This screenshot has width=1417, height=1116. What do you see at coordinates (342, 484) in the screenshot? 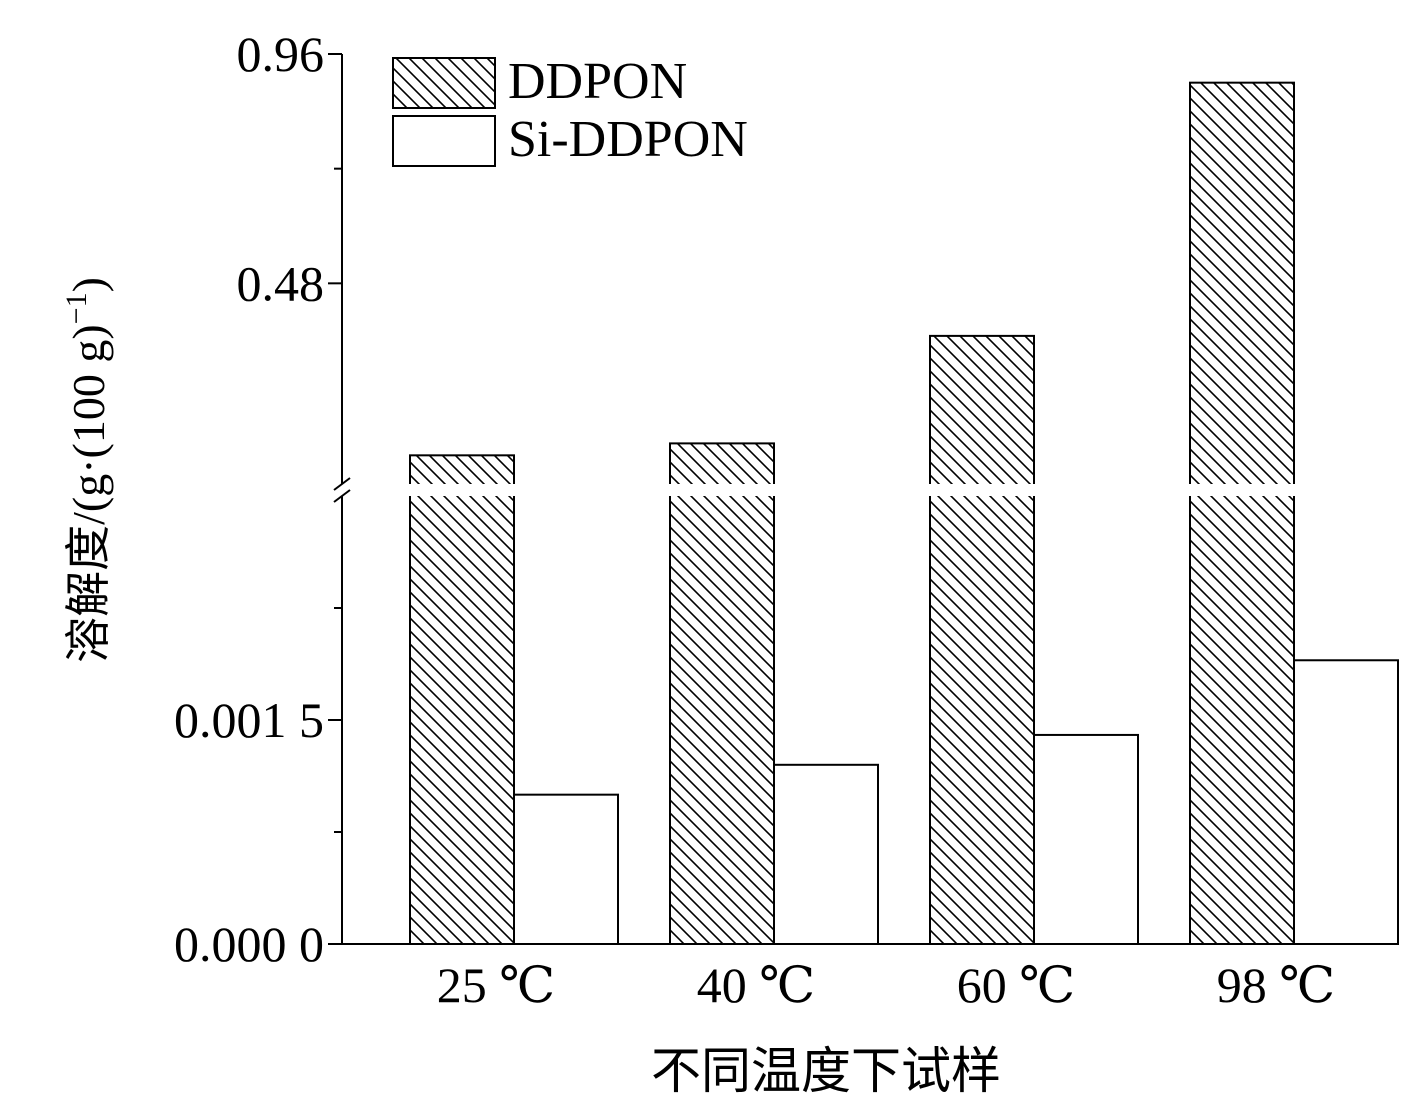
I see `break-slash-upper` at bounding box center [342, 484].